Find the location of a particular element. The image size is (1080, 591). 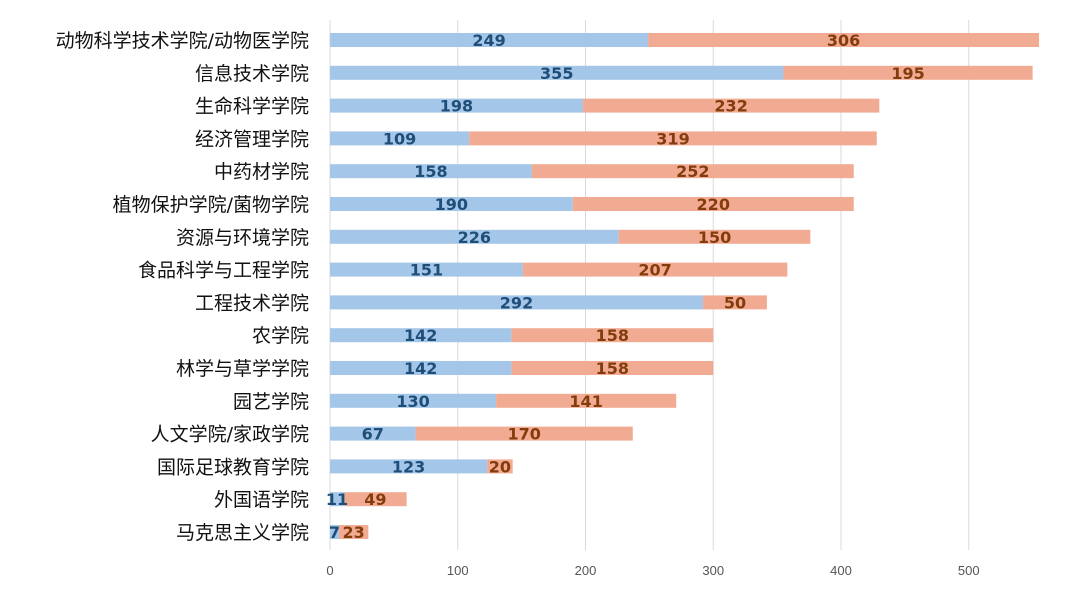

value-label-series-1: 292 is located at coordinates (516, 302).